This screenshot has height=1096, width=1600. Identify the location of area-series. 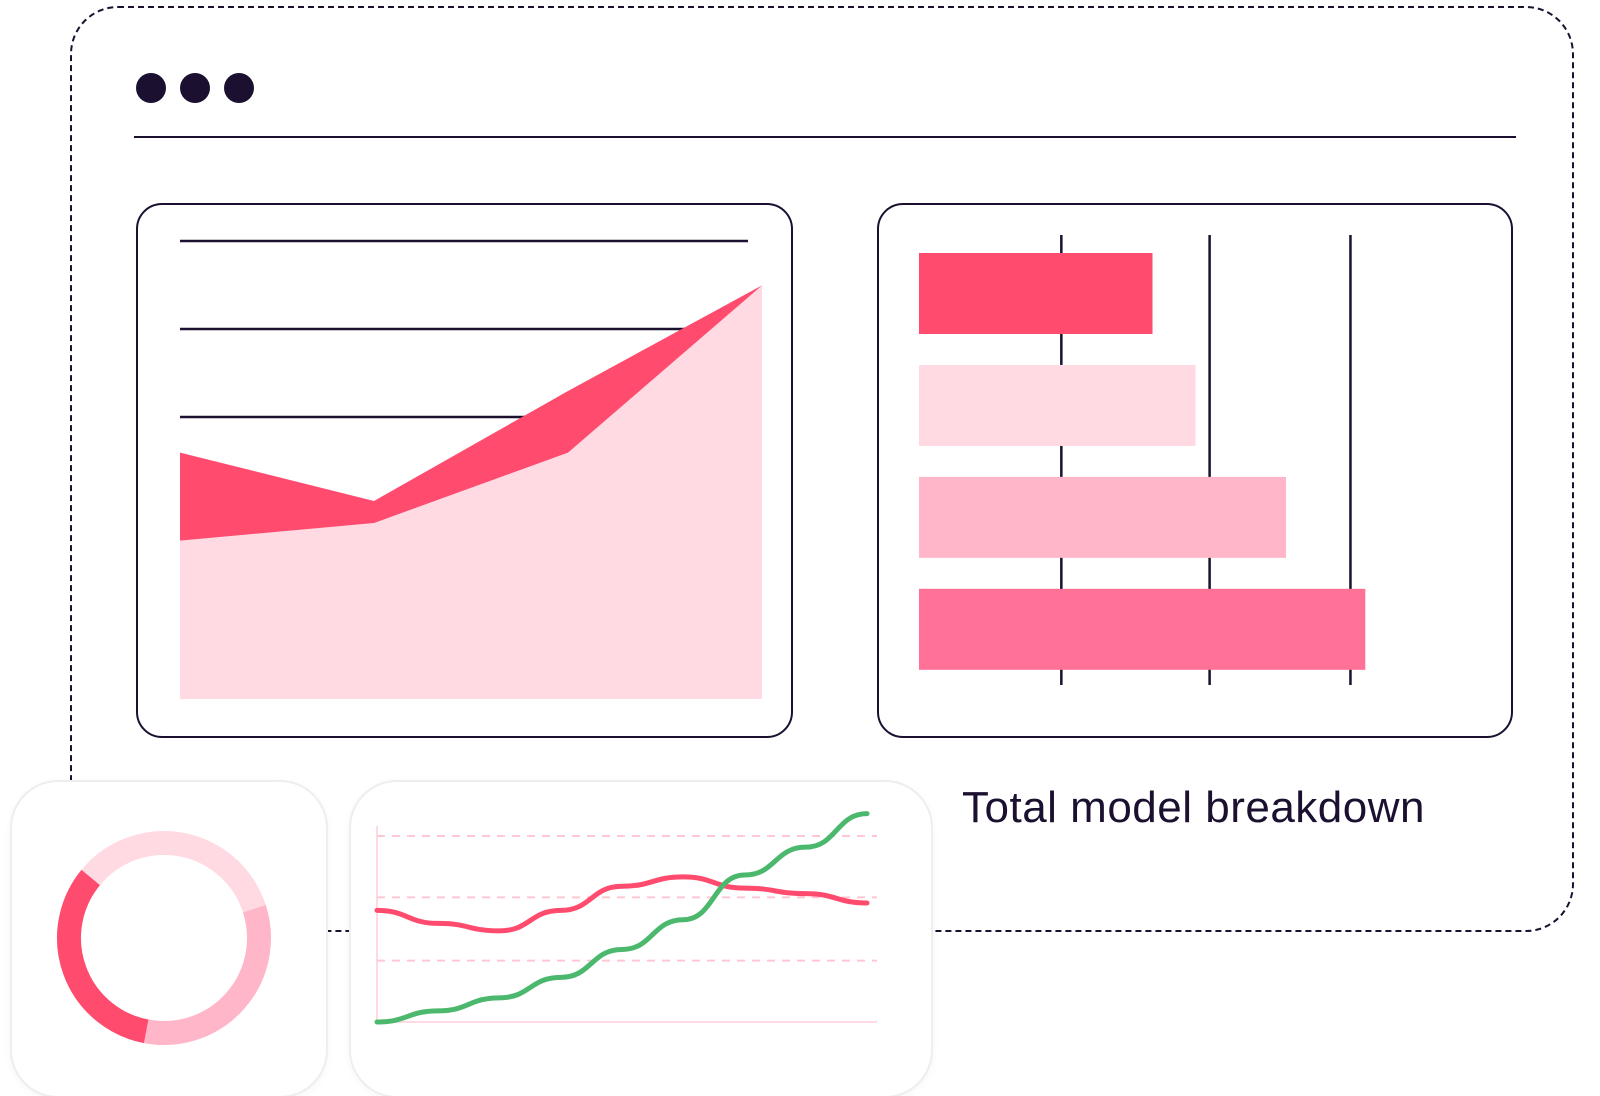
(471, 492).